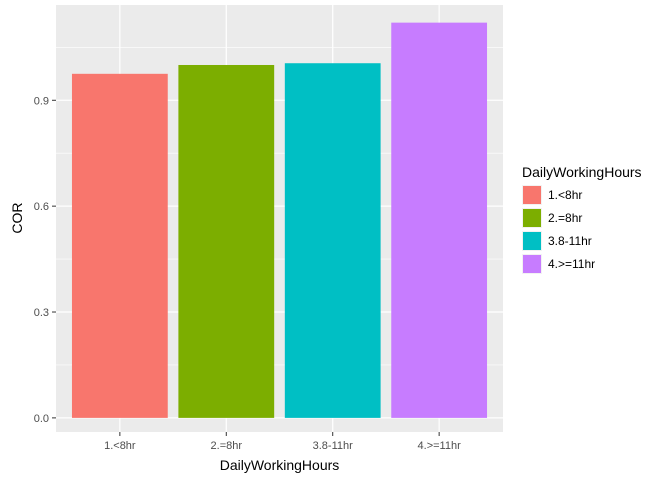 The width and height of the screenshot is (672, 480). What do you see at coordinates (280, 465) in the screenshot?
I see `x-axis-title: DailyWorkingHours` at bounding box center [280, 465].